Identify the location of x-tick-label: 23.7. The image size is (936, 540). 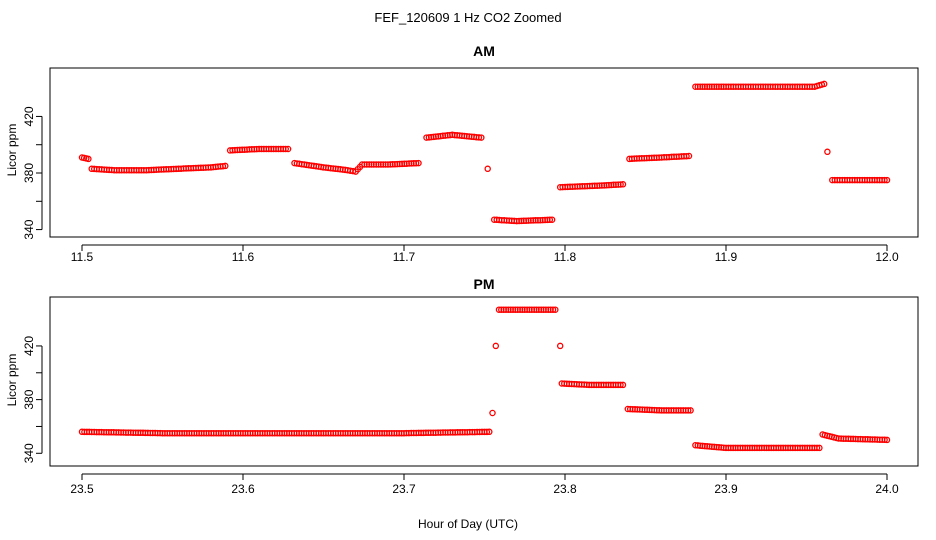
(404, 489).